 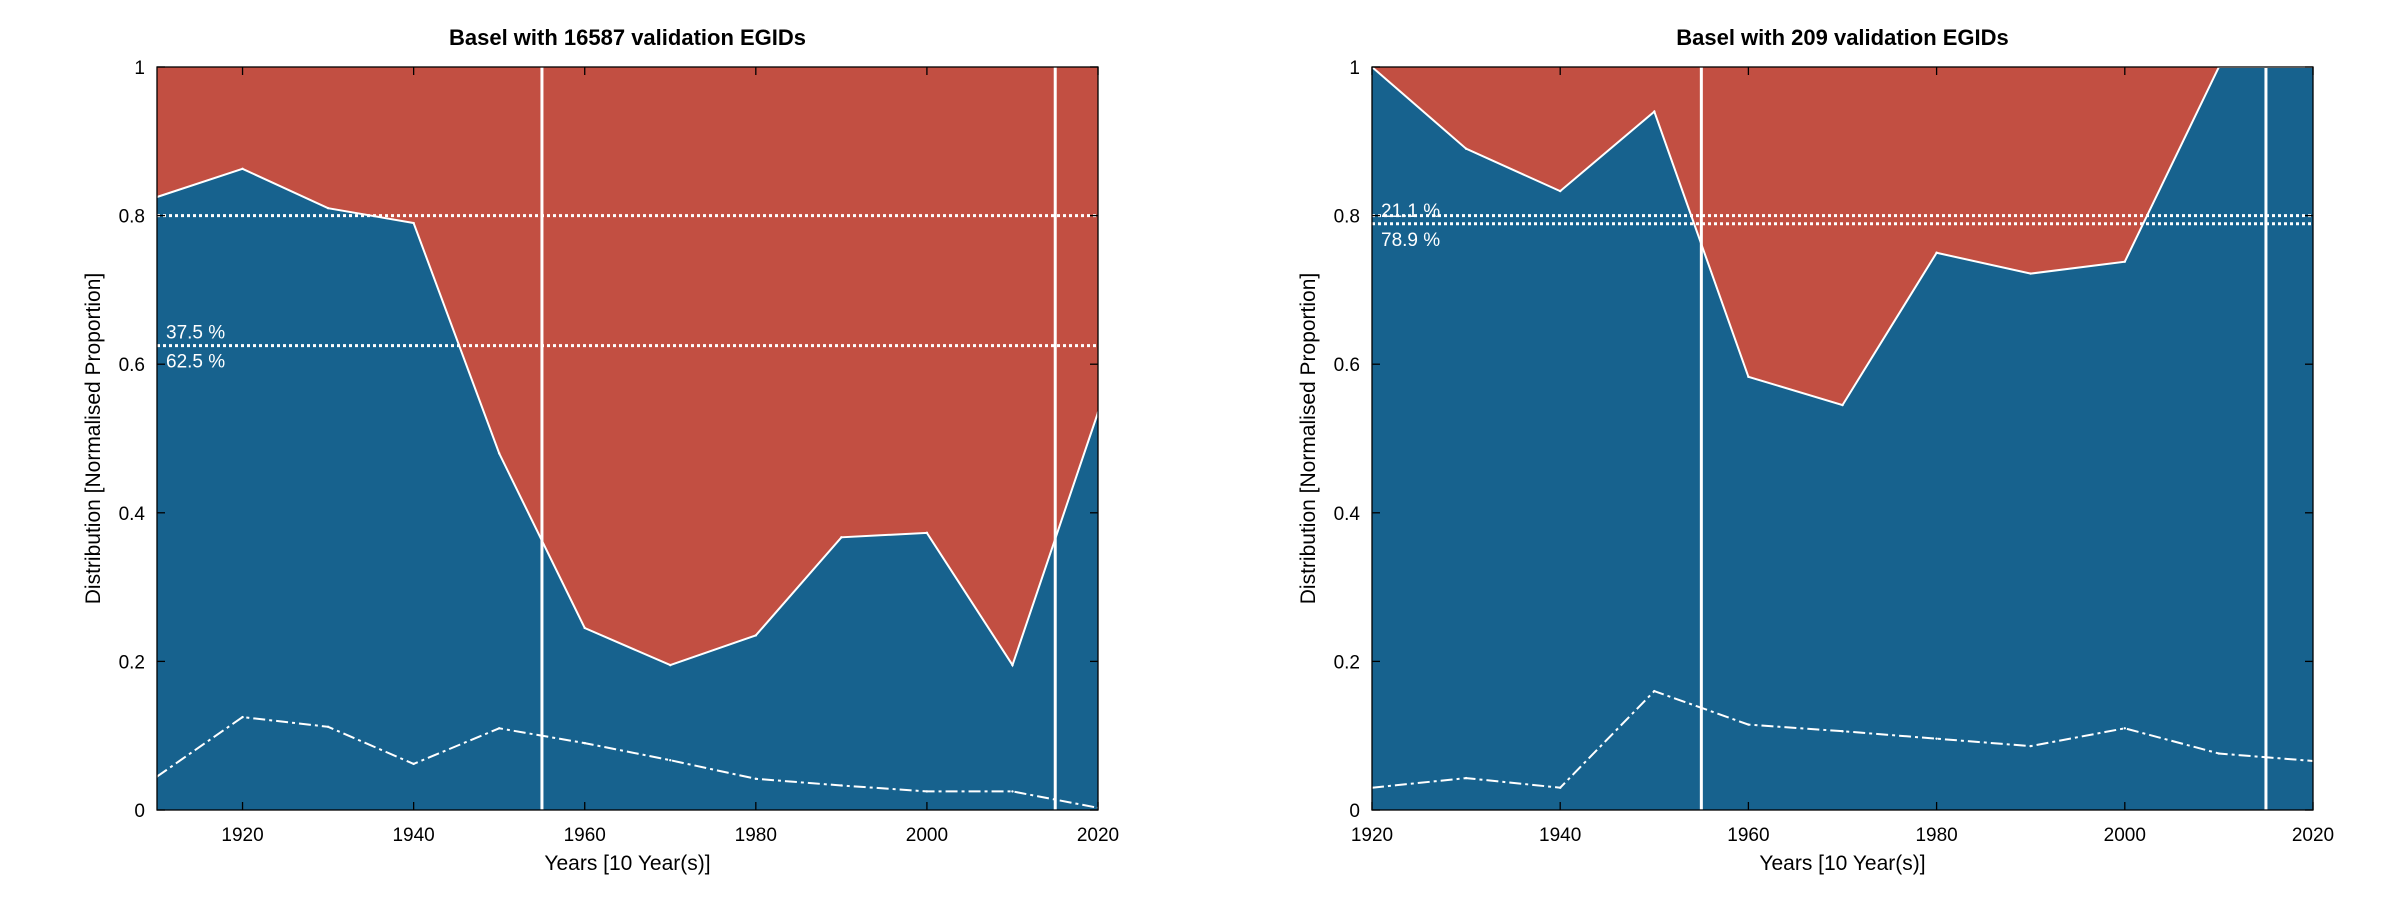 I want to click on chart-title: Basel with 209 validation EGIDs, so click(x=1842, y=37).